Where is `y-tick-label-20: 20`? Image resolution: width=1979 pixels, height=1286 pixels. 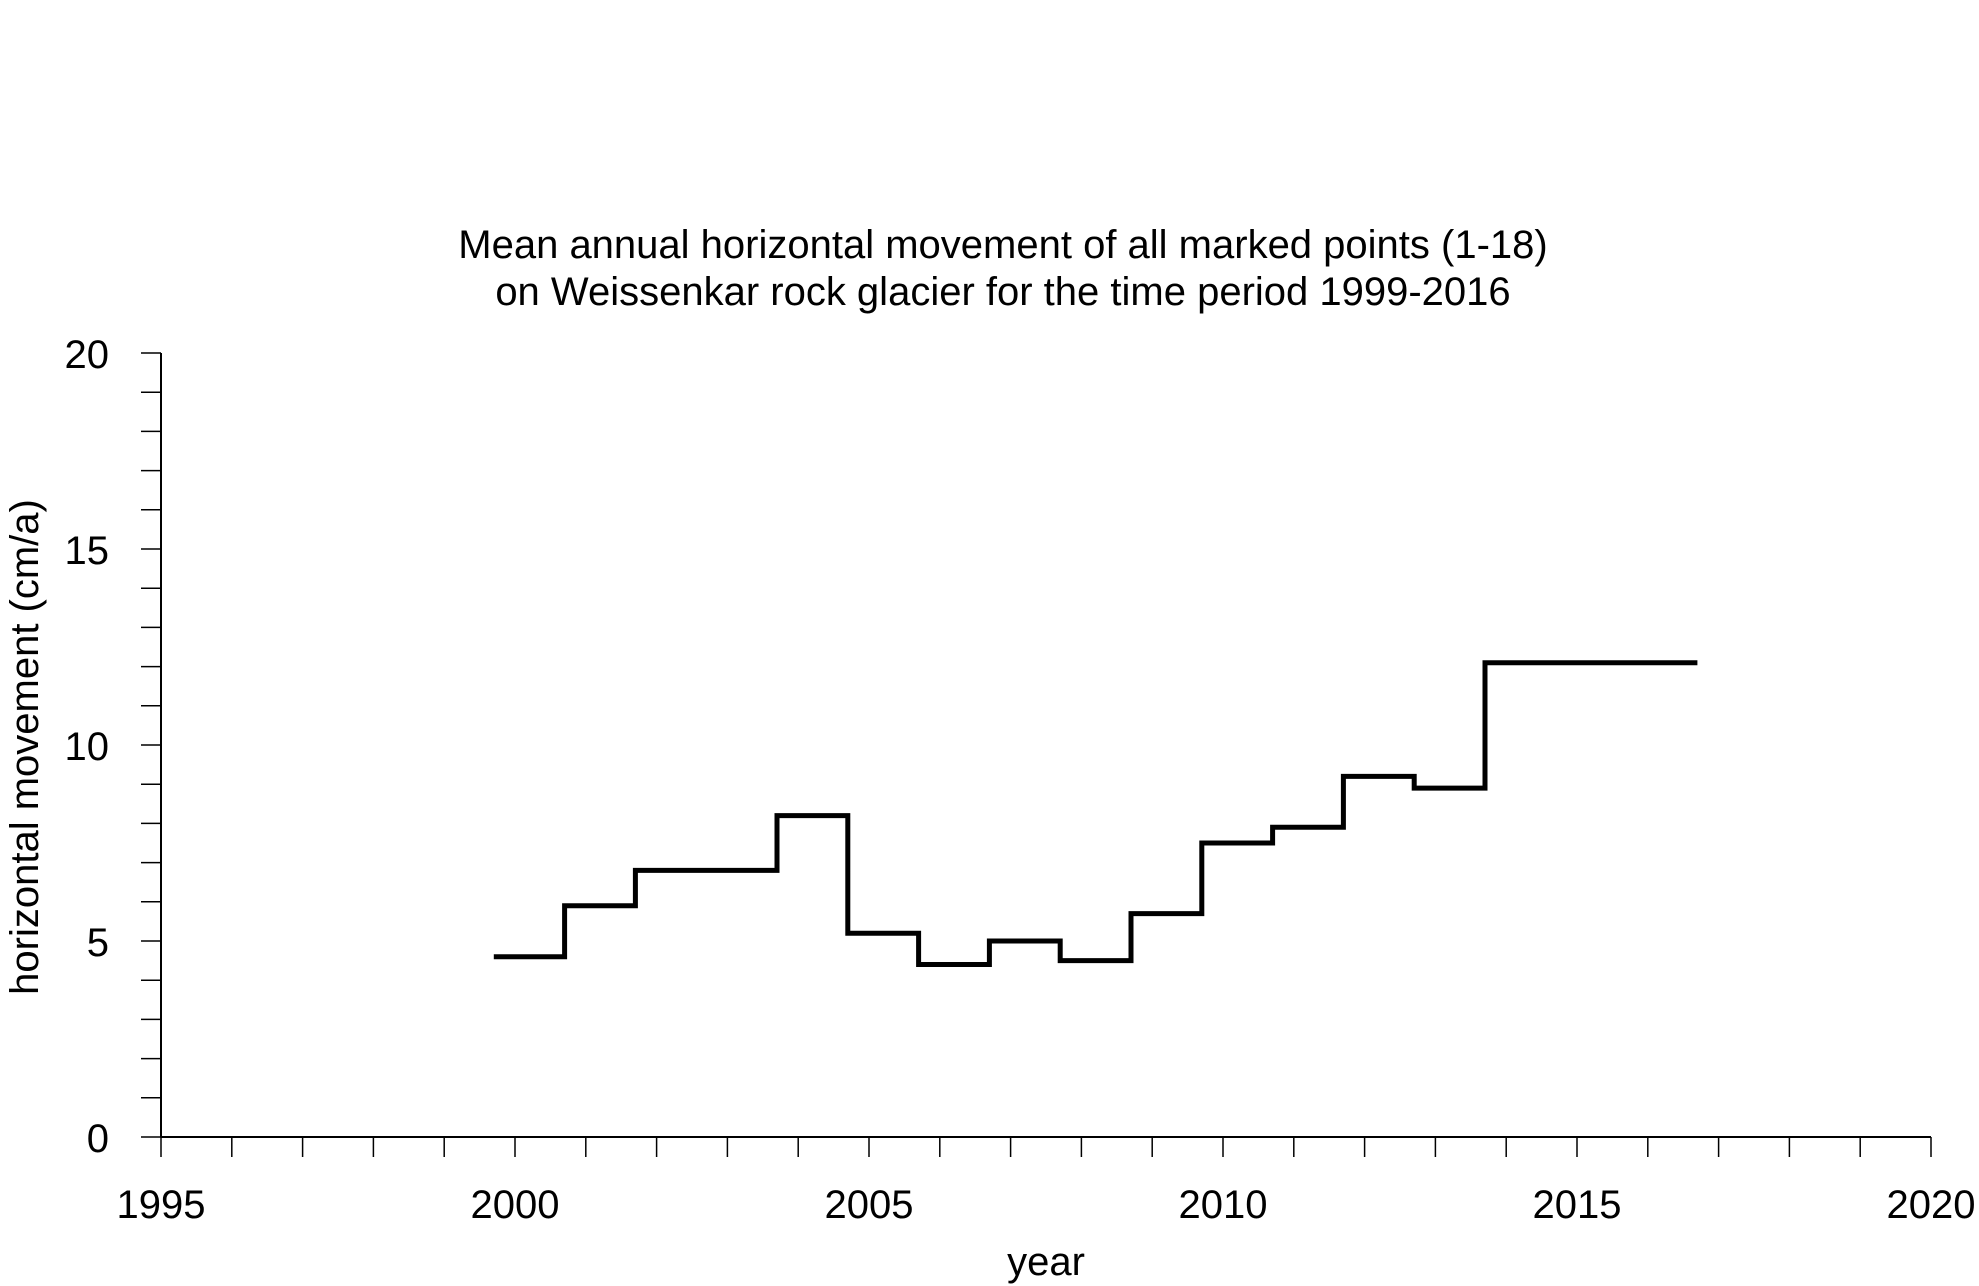 y-tick-label-20: 20 is located at coordinates (87, 355).